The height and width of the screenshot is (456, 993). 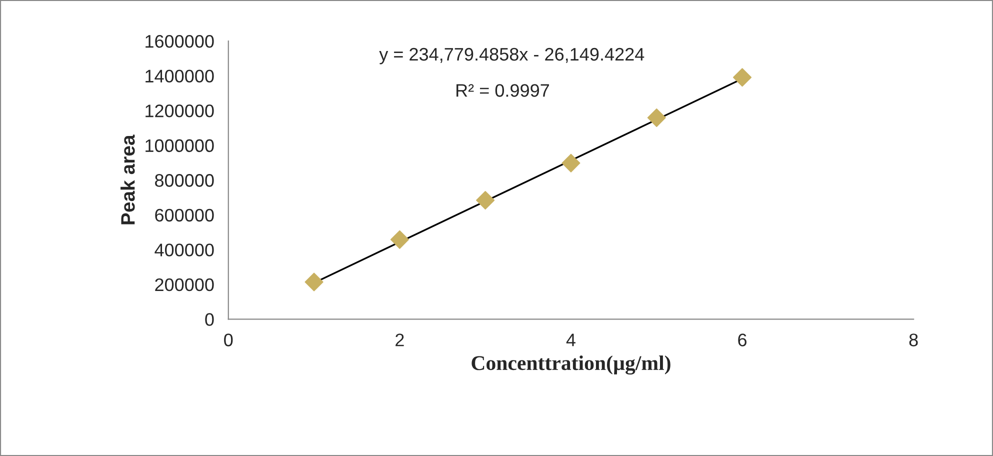 What do you see at coordinates (571, 365) in the screenshot?
I see `x-axis-title: Concenttration(µg/ml)` at bounding box center [571, 365].